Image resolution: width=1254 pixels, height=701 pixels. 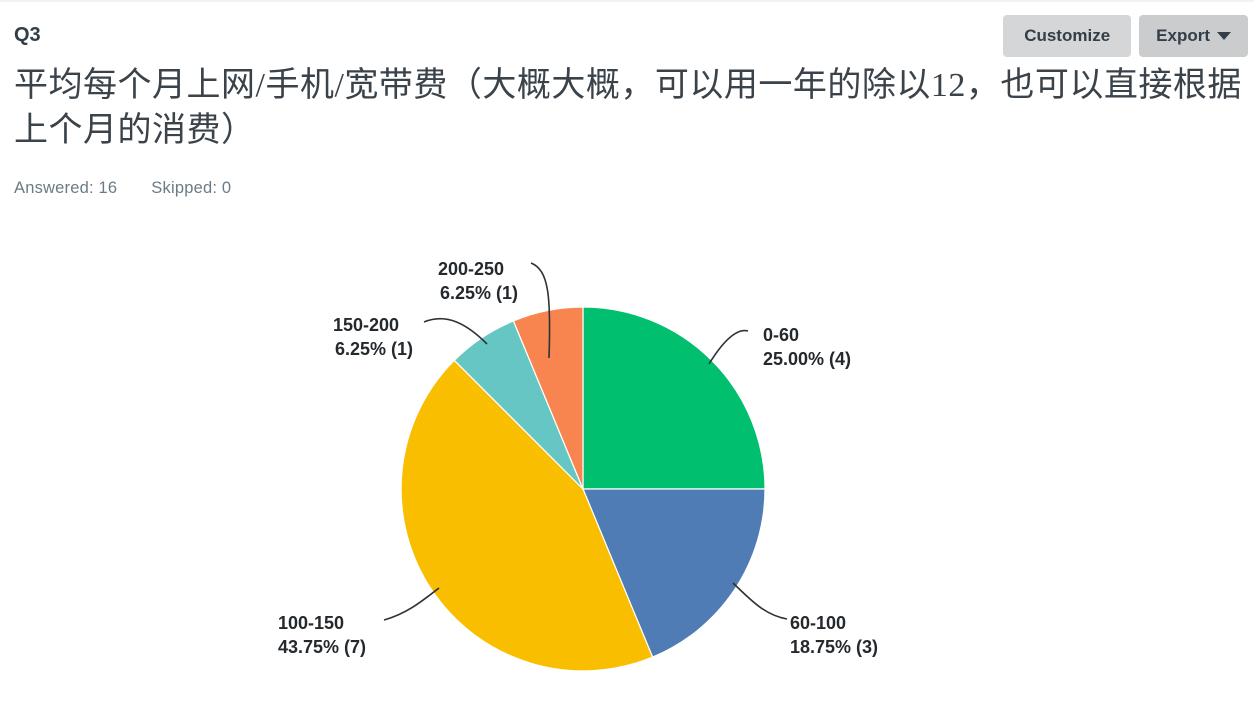 I want to click on export-button-label: Export, so click(x=1183, y=35).